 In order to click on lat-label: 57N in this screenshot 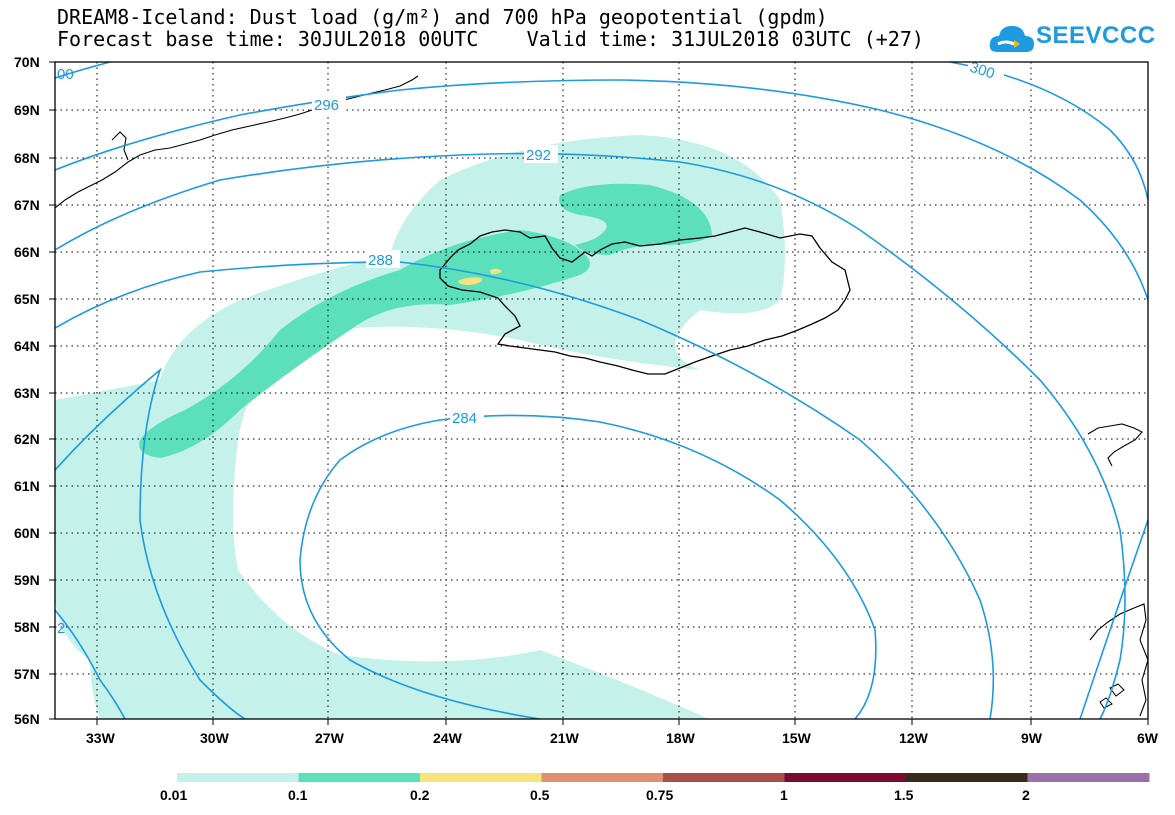, I will do `click(27, 674)`.